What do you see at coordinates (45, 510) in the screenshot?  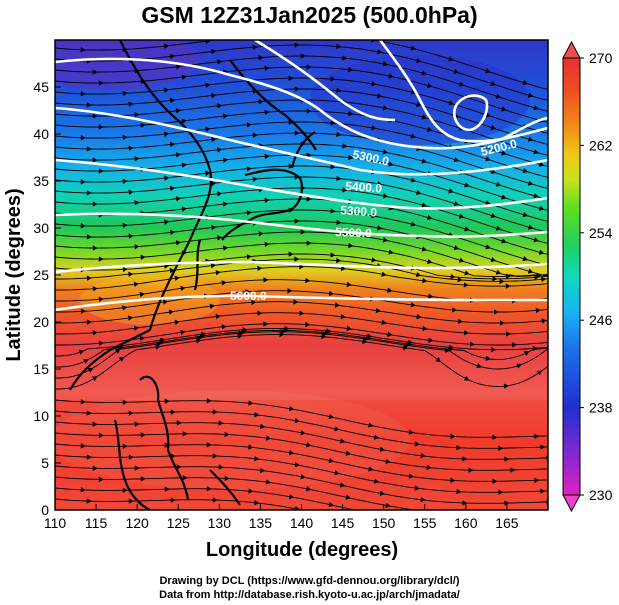 I see `y-tick-label: 0` at bounding box center [45, 510].